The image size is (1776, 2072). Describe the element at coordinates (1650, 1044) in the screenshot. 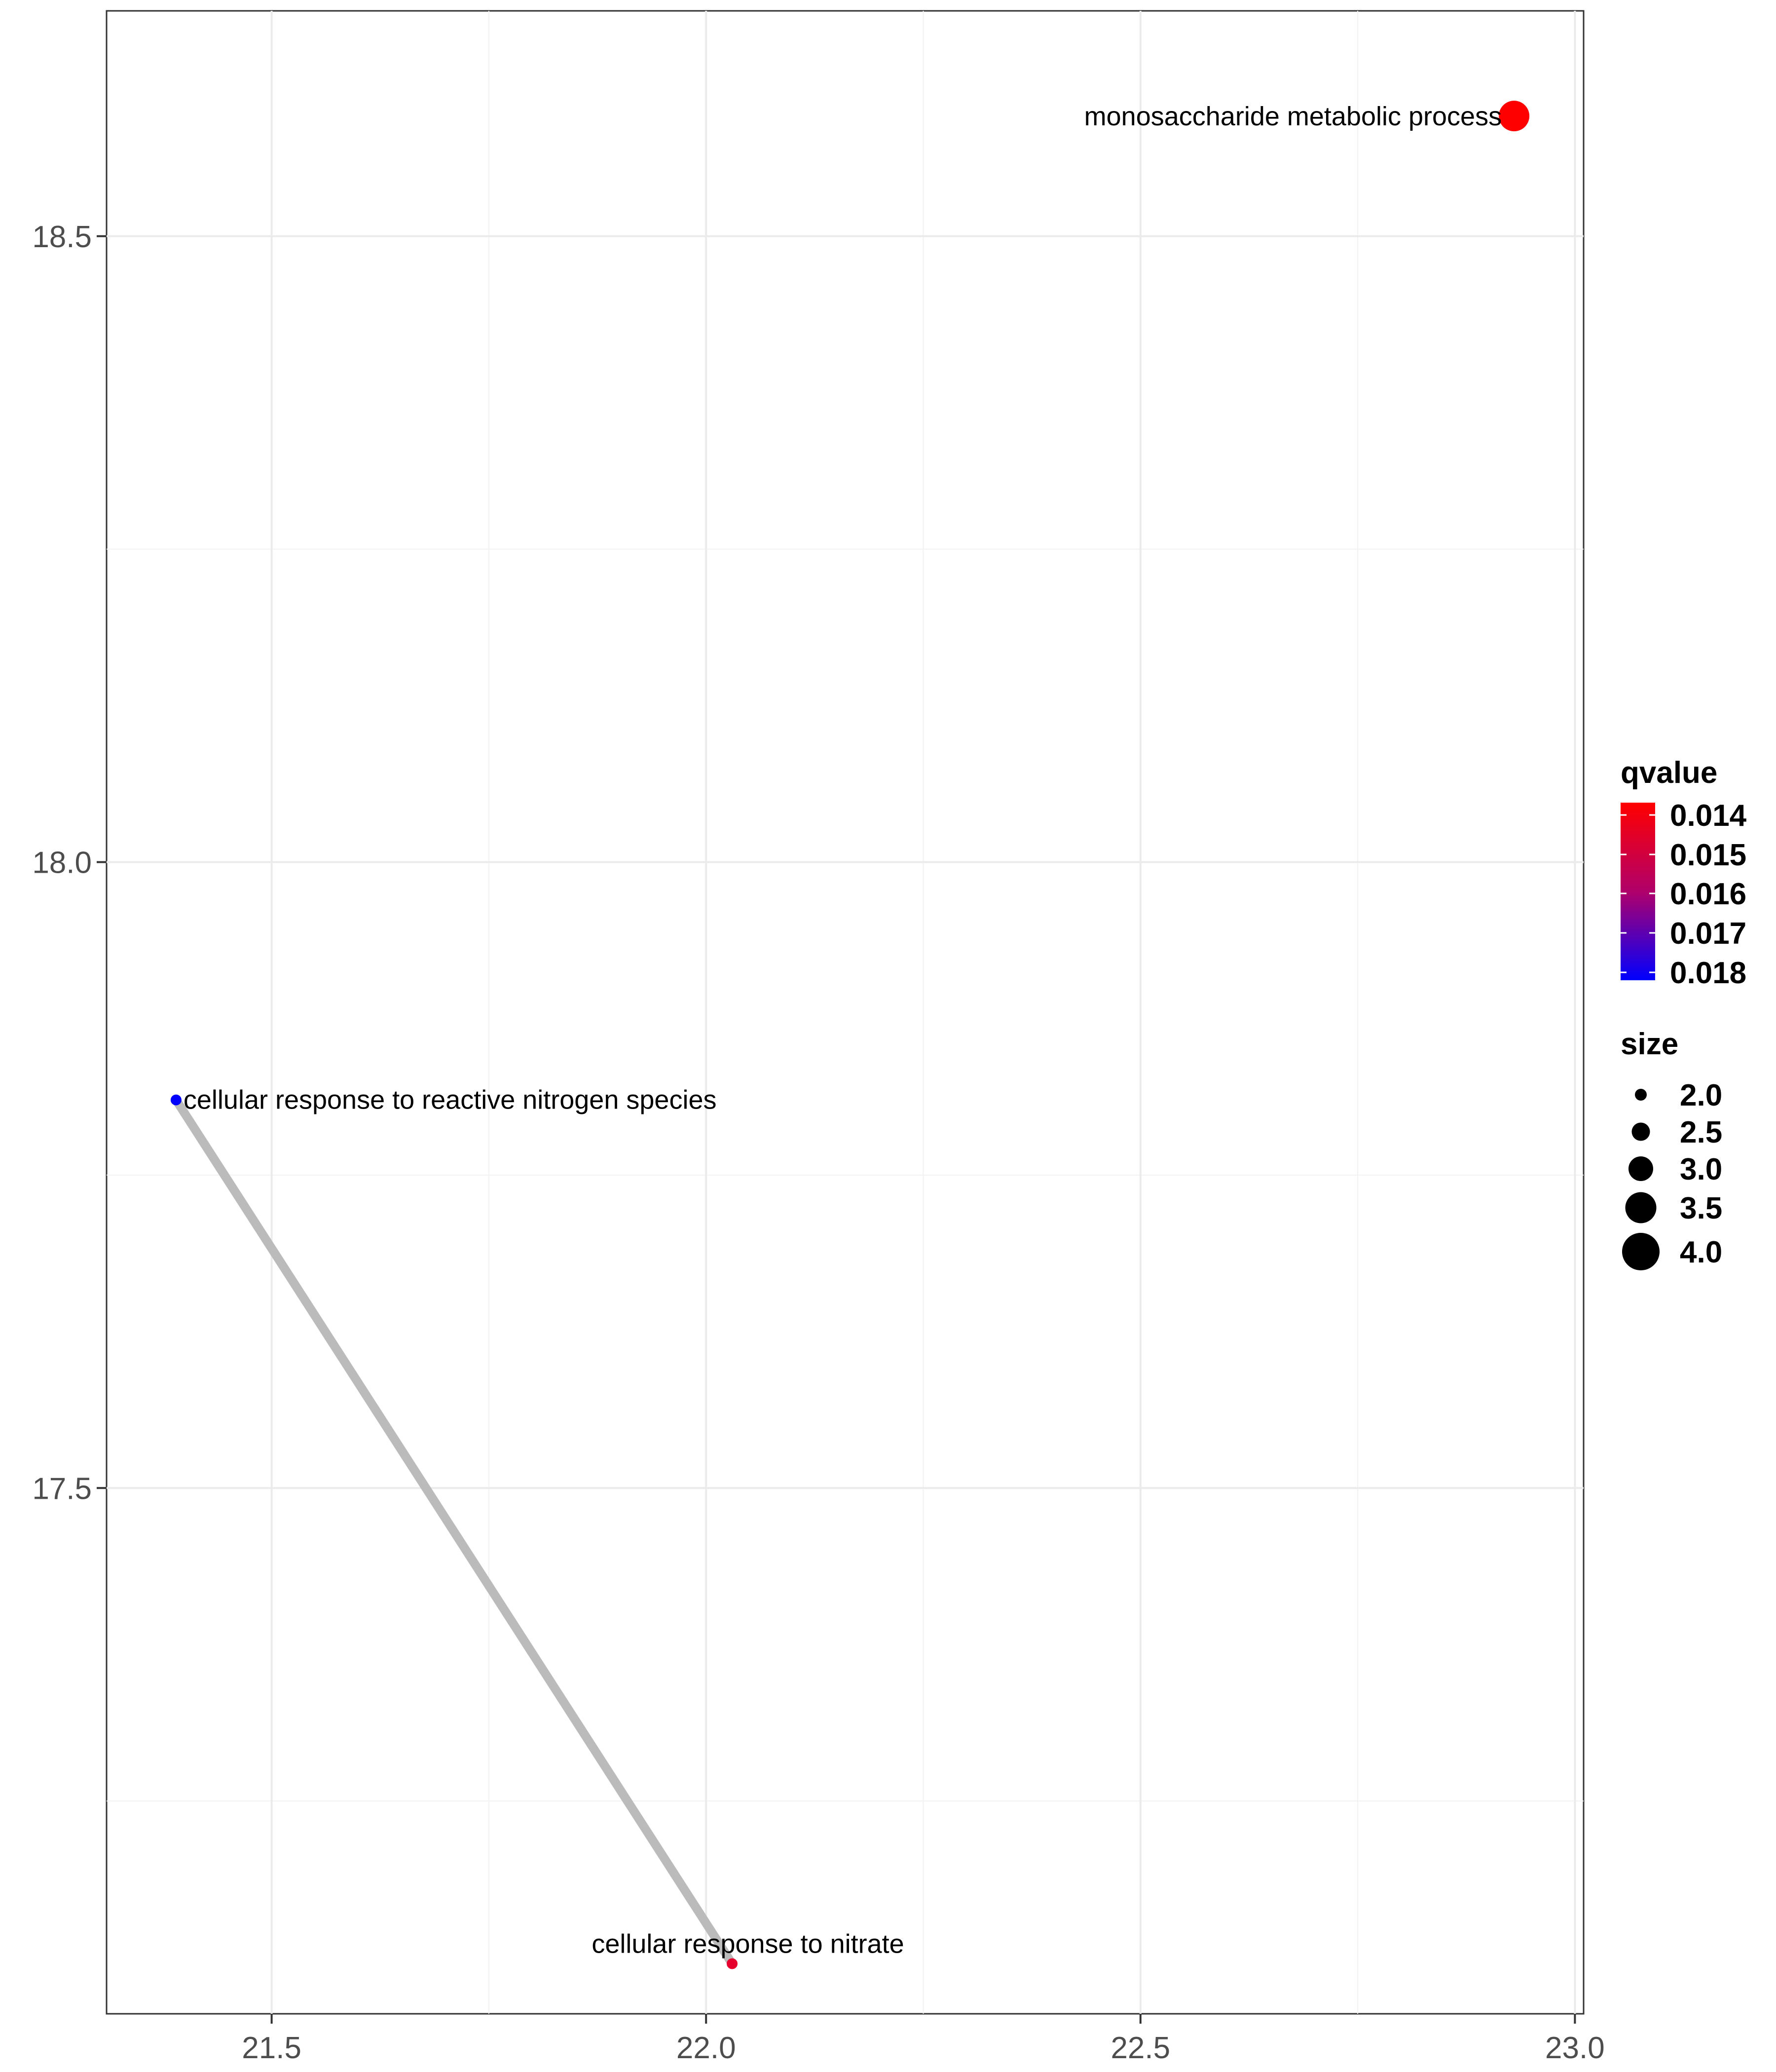

I see `legend-size-title: size` at that location.